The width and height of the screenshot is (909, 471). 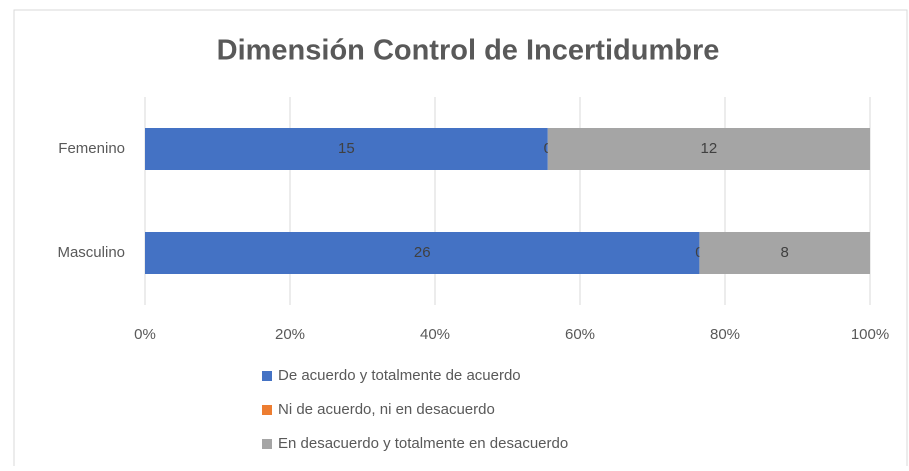 I want to click on legend-label: Ni de acuerdo, ni en desacuerdo, so click(x=386, y=409).